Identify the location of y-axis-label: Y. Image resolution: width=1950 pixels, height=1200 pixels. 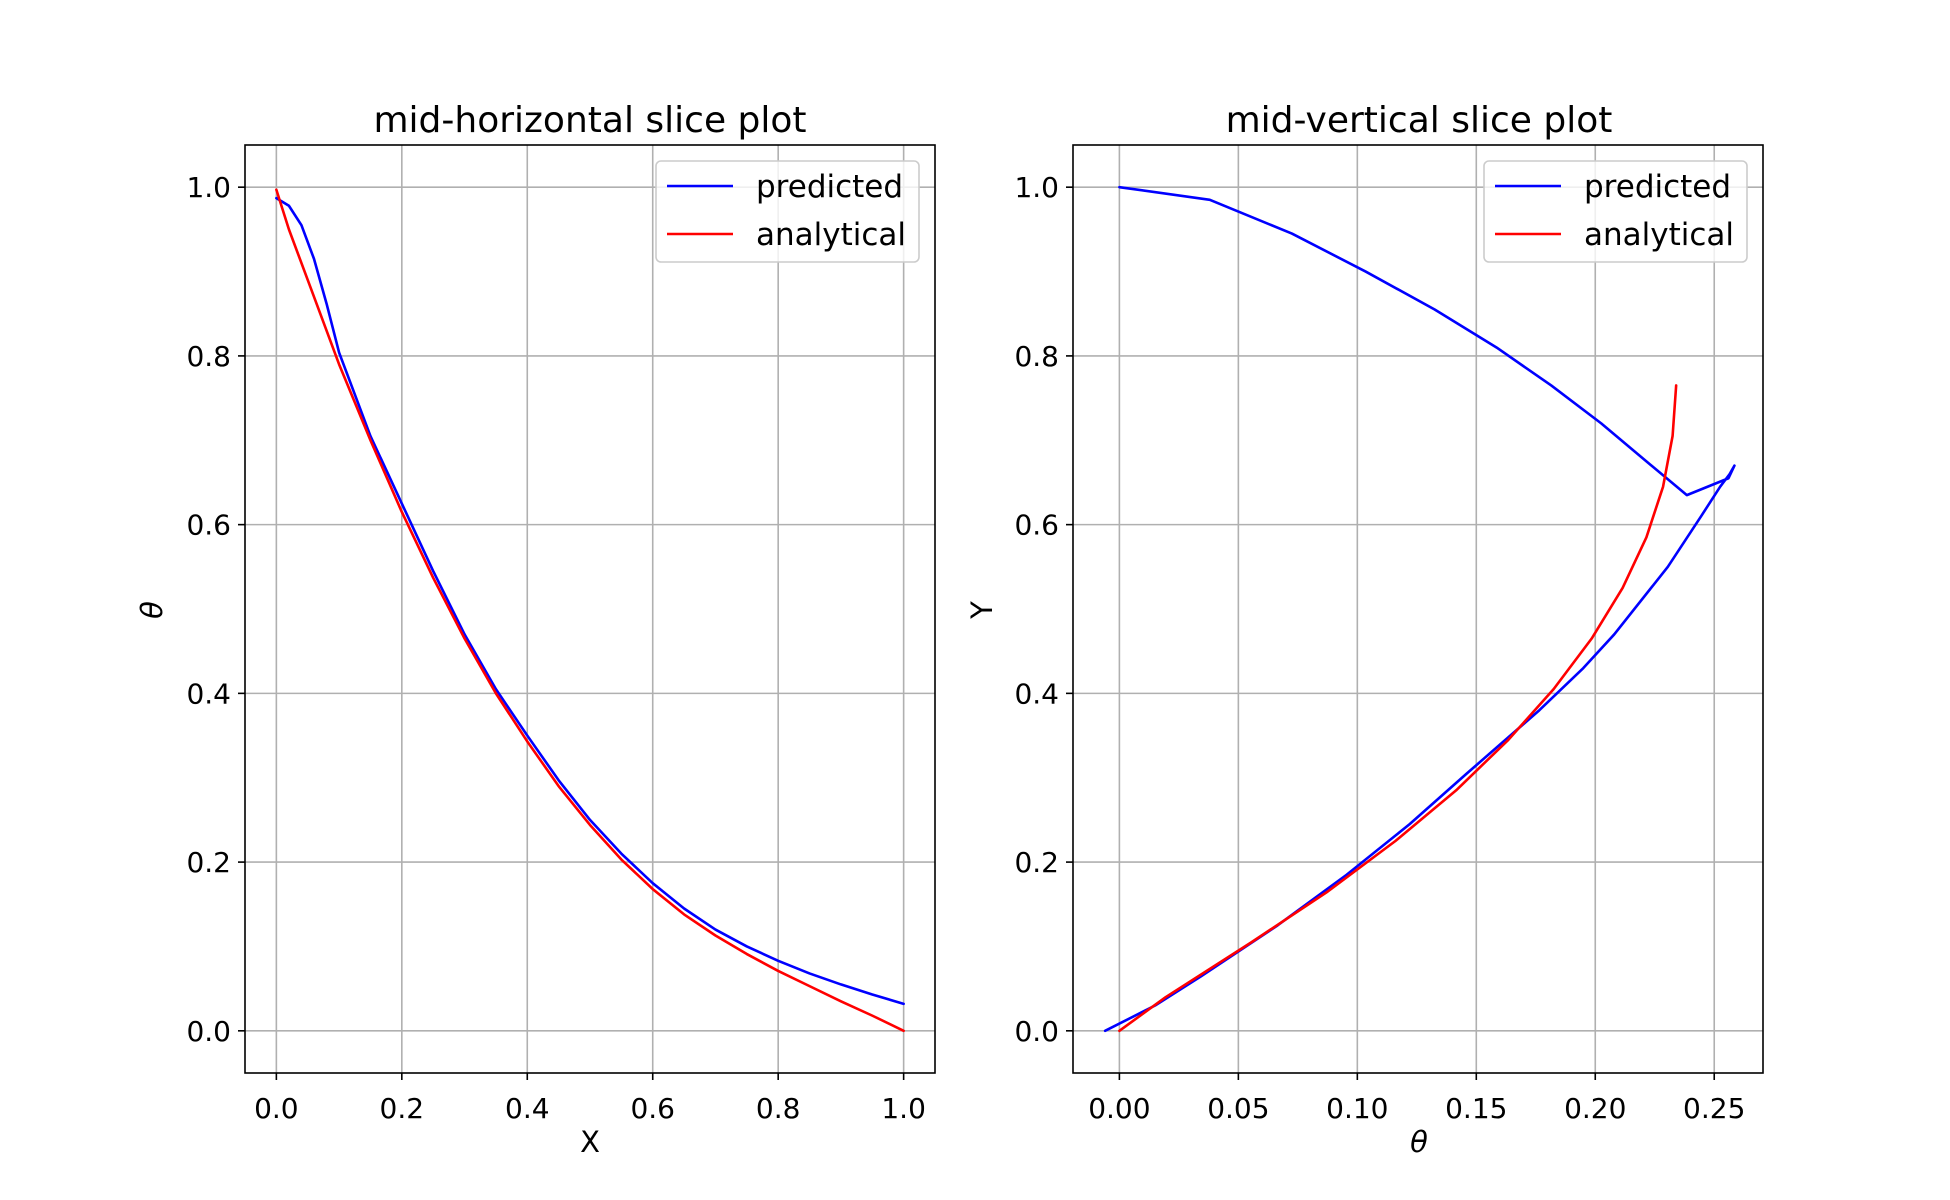
(982, 610).